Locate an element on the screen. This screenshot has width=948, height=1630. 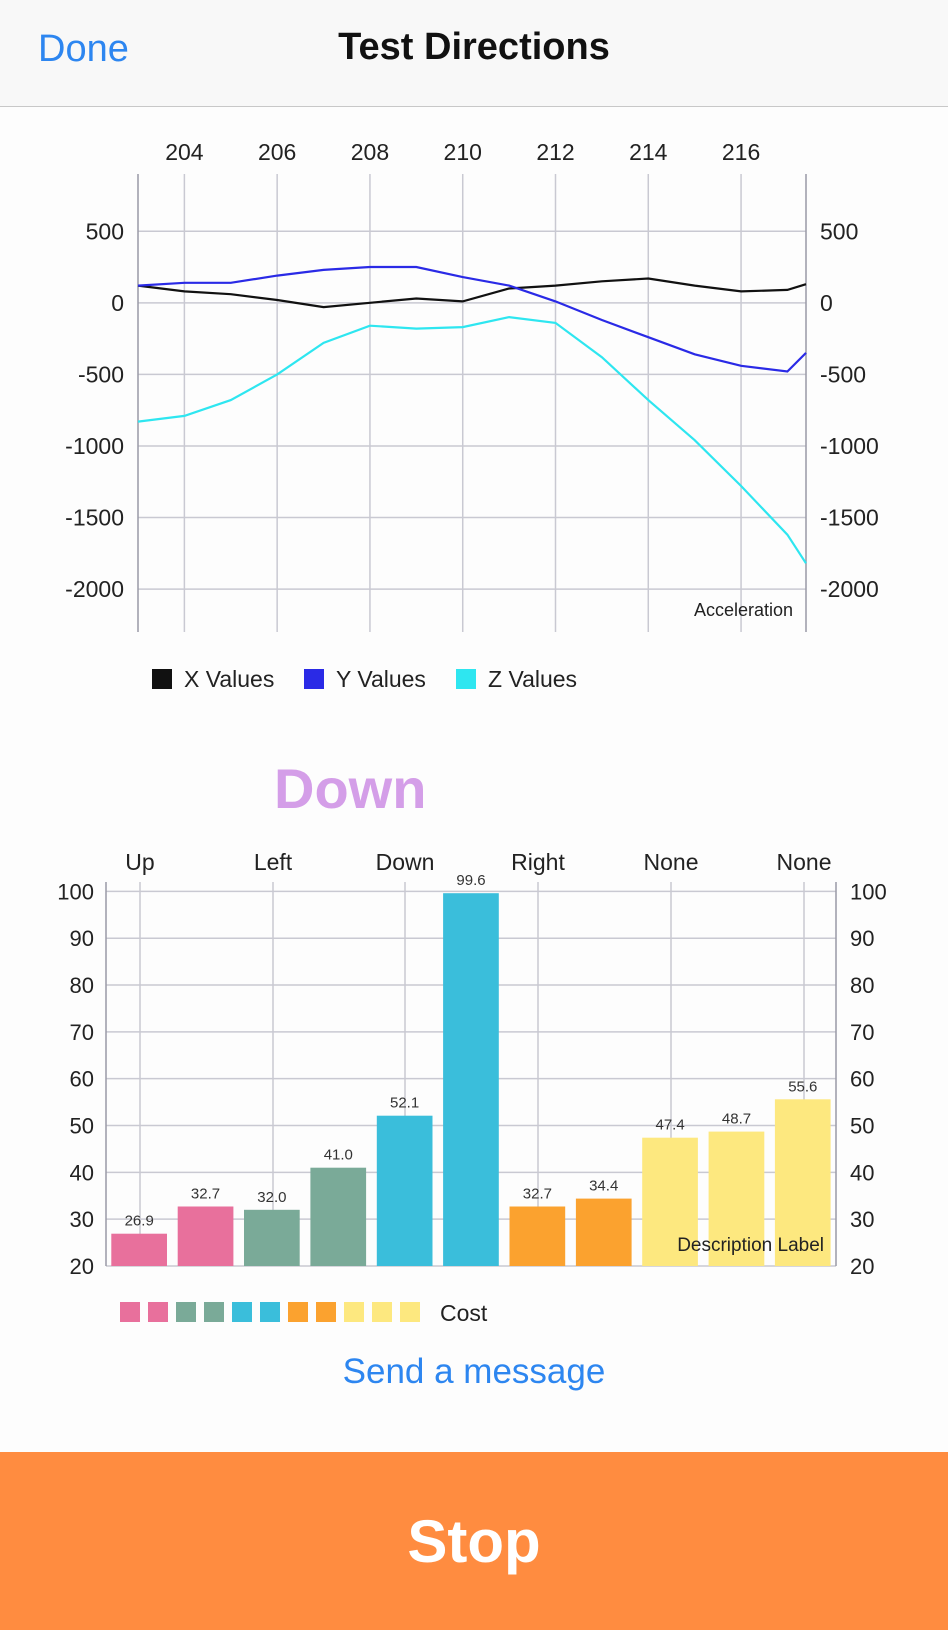
y-tick-label-right: 50 is located at coordinates (862, 1126).